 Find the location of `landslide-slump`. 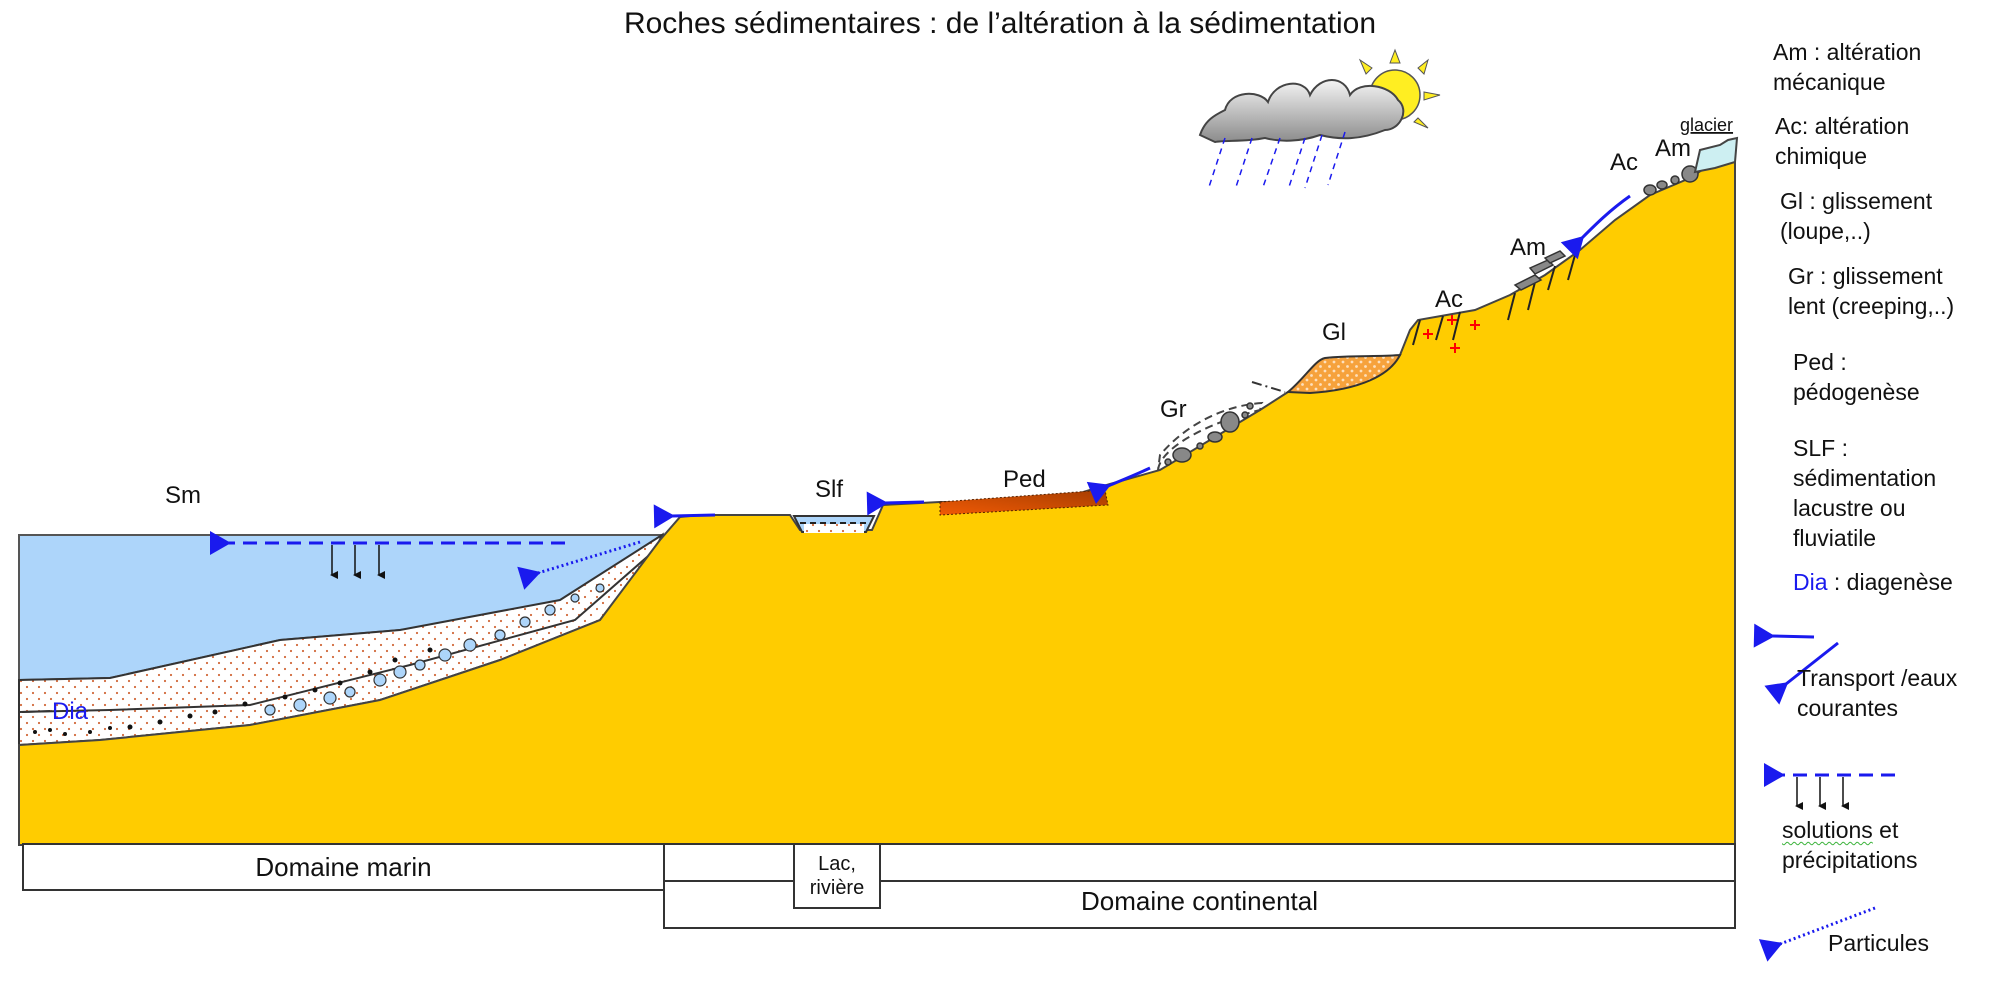

landslide-slump is located at coordinates (1343, 374).